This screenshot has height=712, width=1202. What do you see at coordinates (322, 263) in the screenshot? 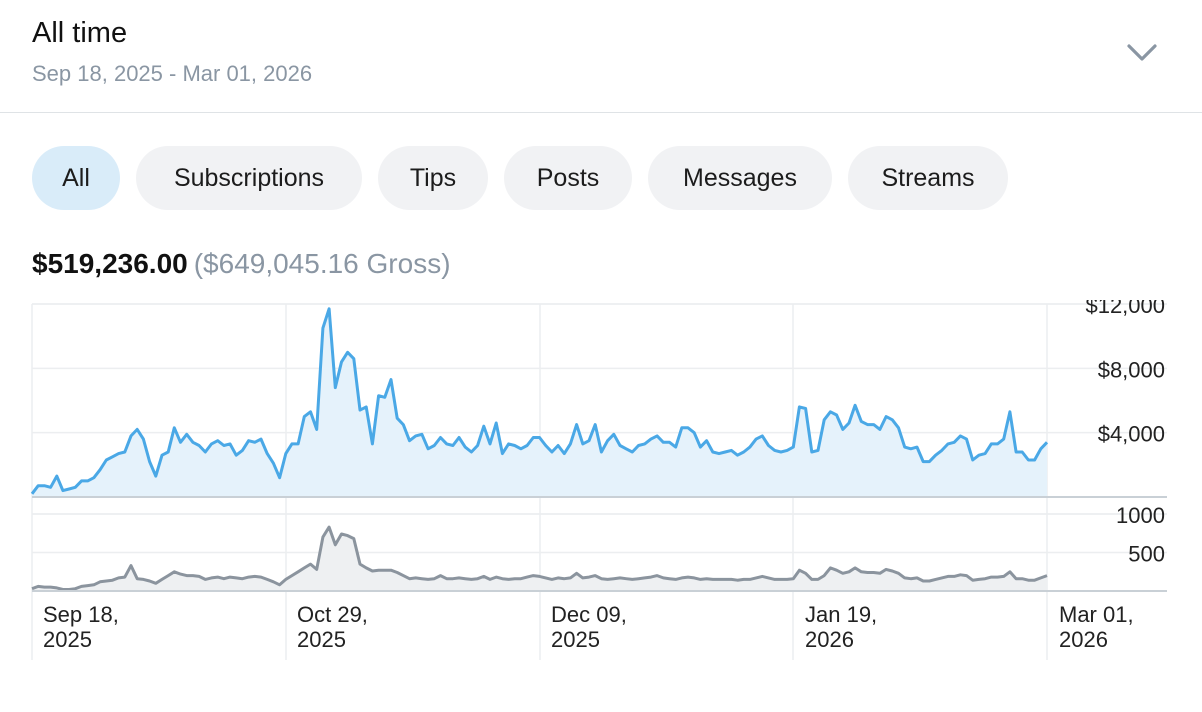
I see `gross-total: ($649,045.16 Gross)` at bounding box center [322, 263].